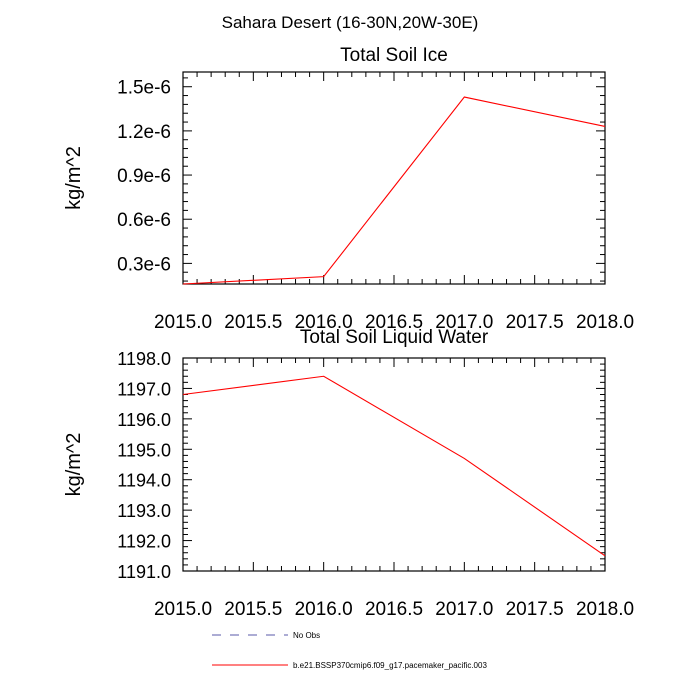 The image size is (700, 700). Describe the element at coordinates (144, 450) in the screenshot. I see `y-tick-label: 1195.0` at that location.